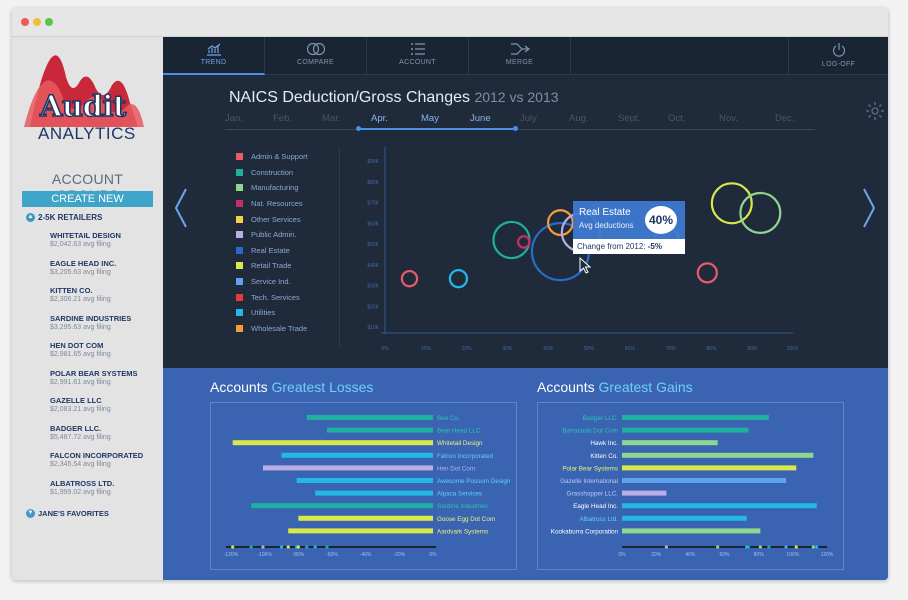 This screenshot has height=600, width=908. I want to click on month-jan: Jan., so click(234, 118).